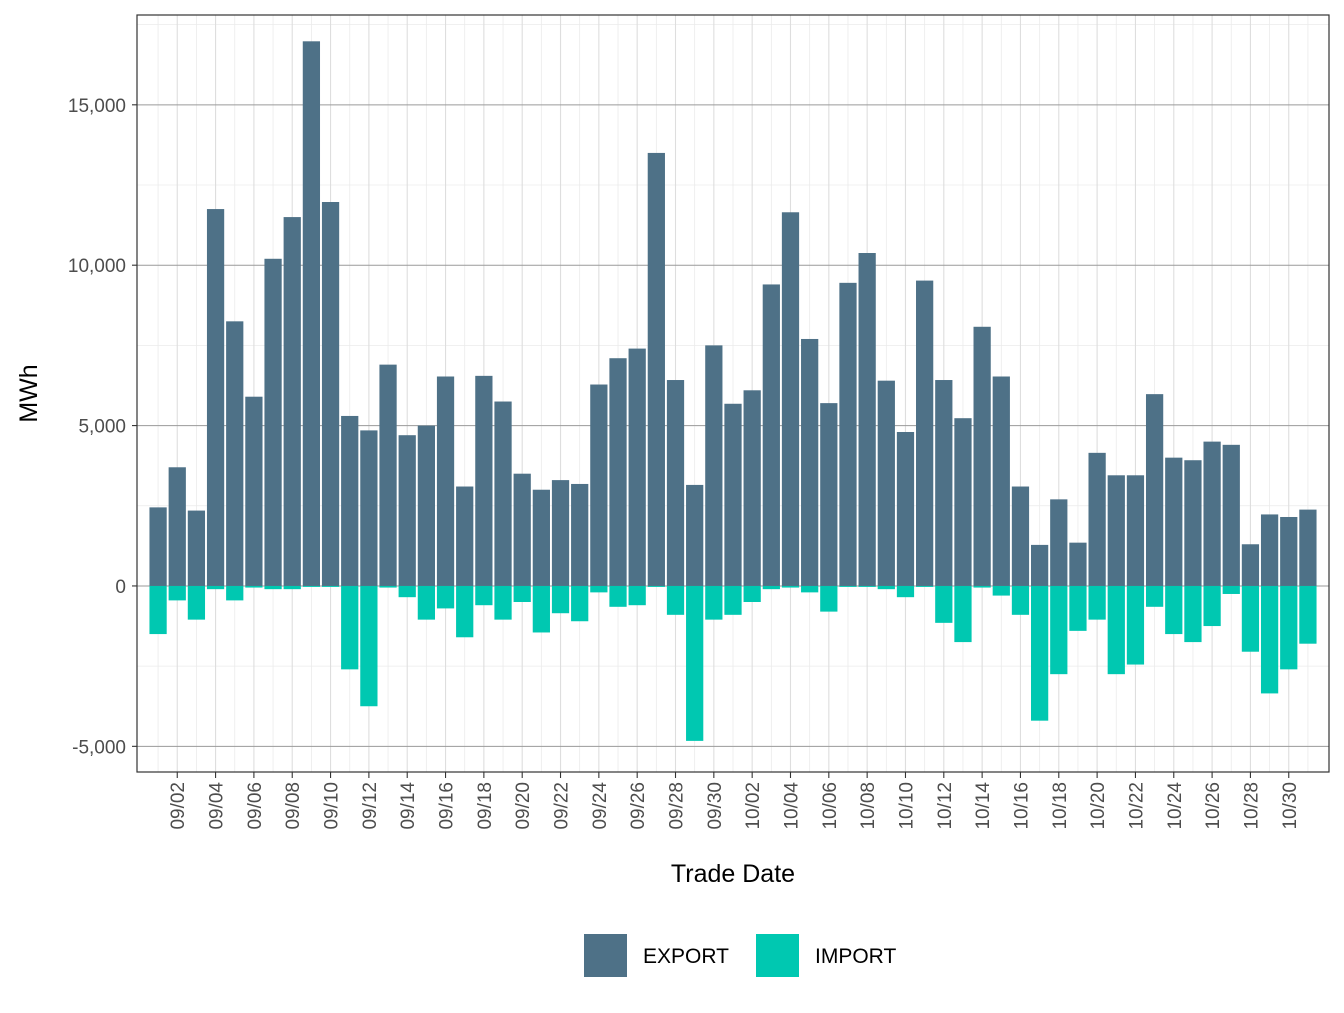 The image size is (1344, 1013). Describe the element at coordinates (332, 806) in the screenshot. I see `x-tick-label: 09/10` at that location.